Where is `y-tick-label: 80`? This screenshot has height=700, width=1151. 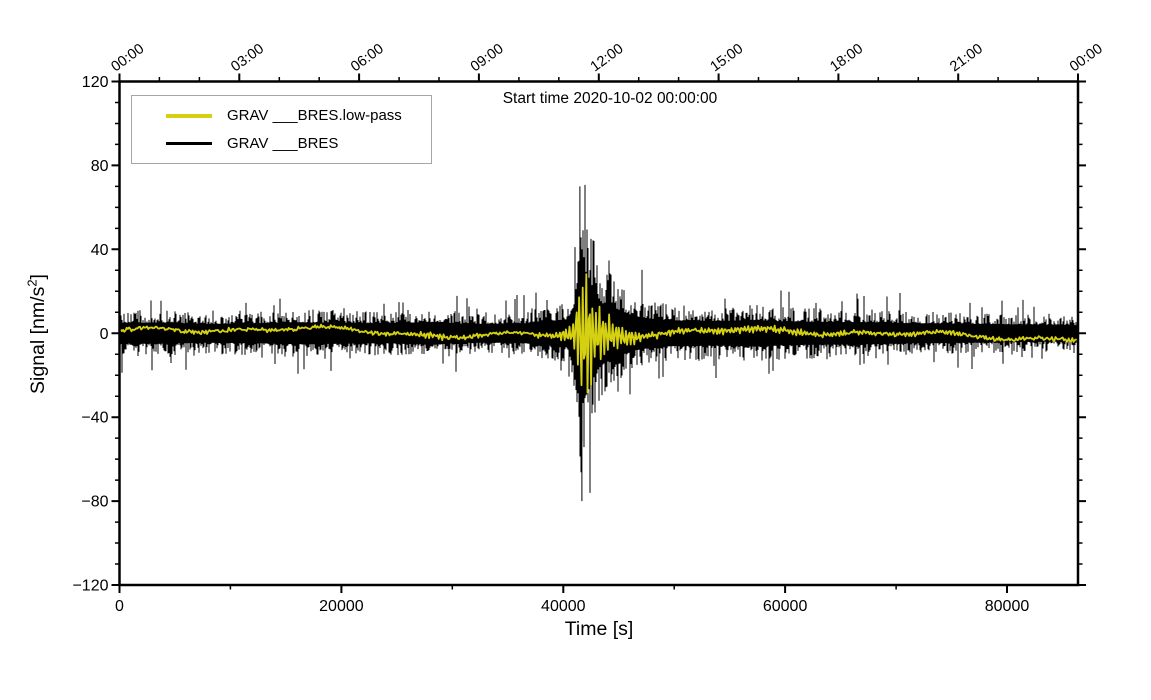
y-tick-label: 80 is located at coordinates (100, 166).